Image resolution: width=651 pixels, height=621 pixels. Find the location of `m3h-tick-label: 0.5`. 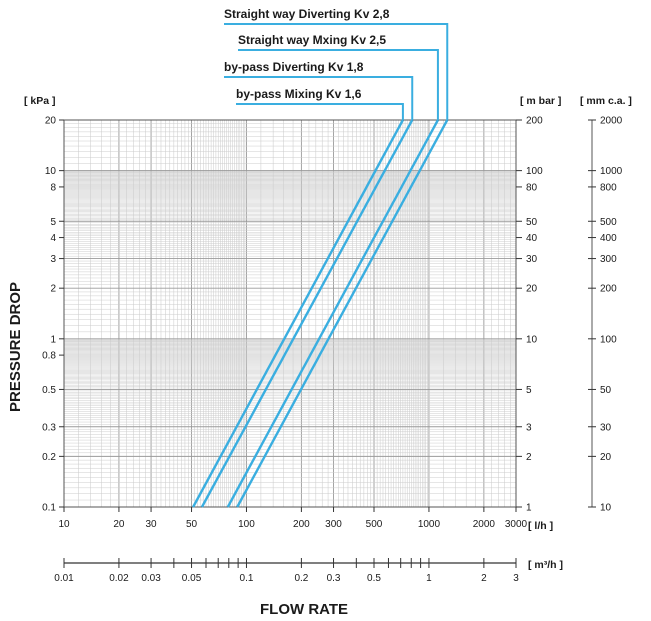

m3h-tick-label: 0.5 is located at coordinates (374, 578).